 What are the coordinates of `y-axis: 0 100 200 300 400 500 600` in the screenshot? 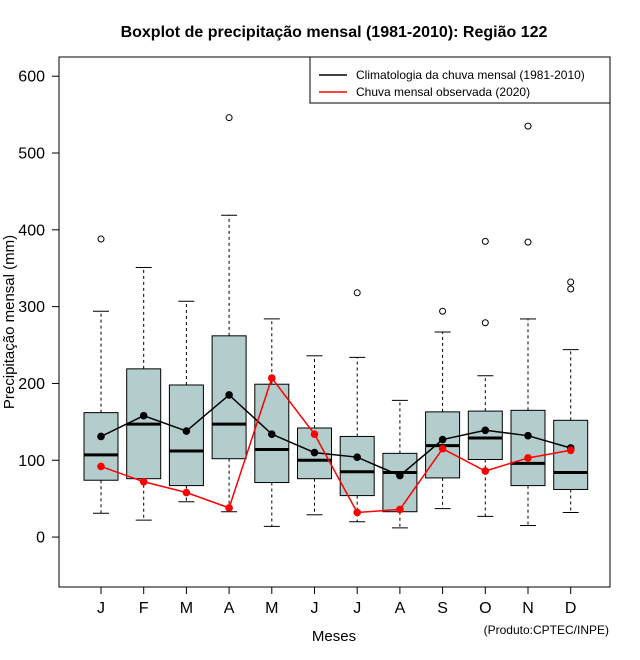 It's located at (39, 308).